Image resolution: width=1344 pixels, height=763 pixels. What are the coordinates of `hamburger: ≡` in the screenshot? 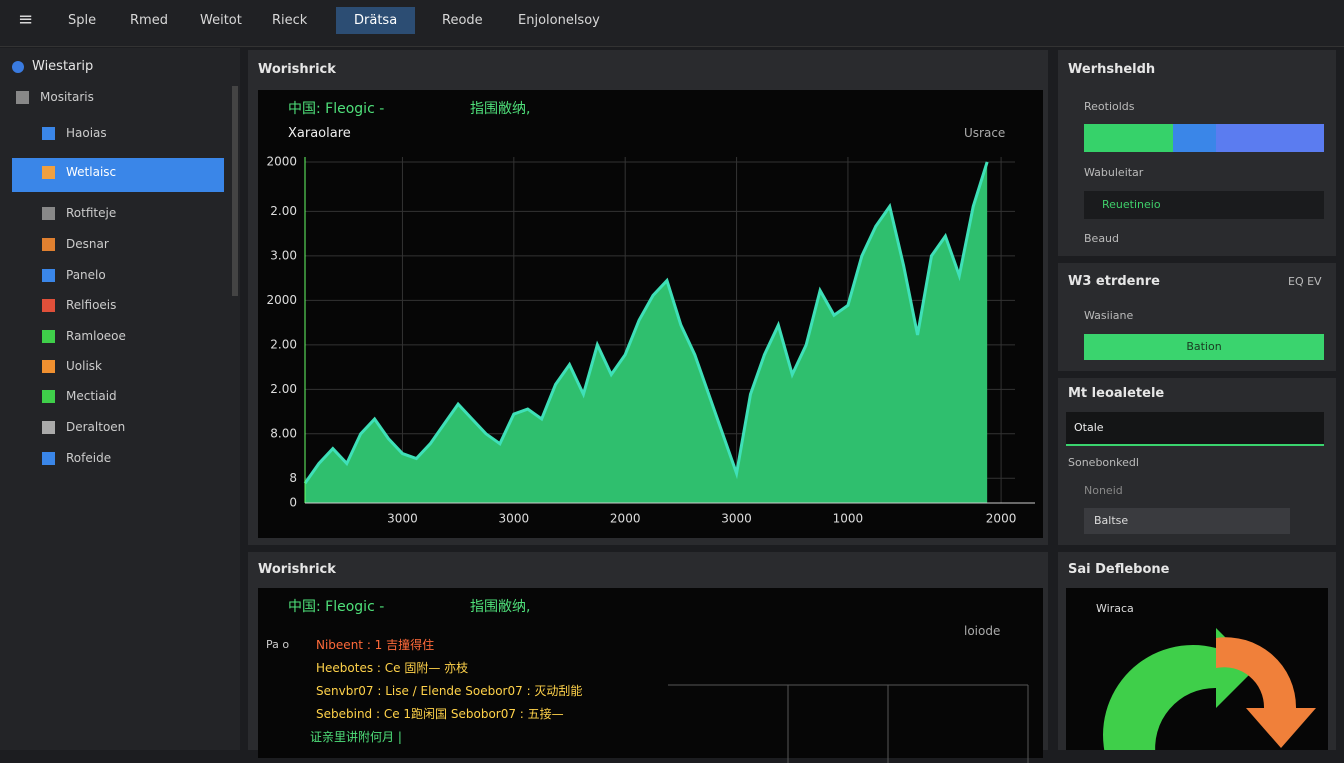 It's located at (26, 19).